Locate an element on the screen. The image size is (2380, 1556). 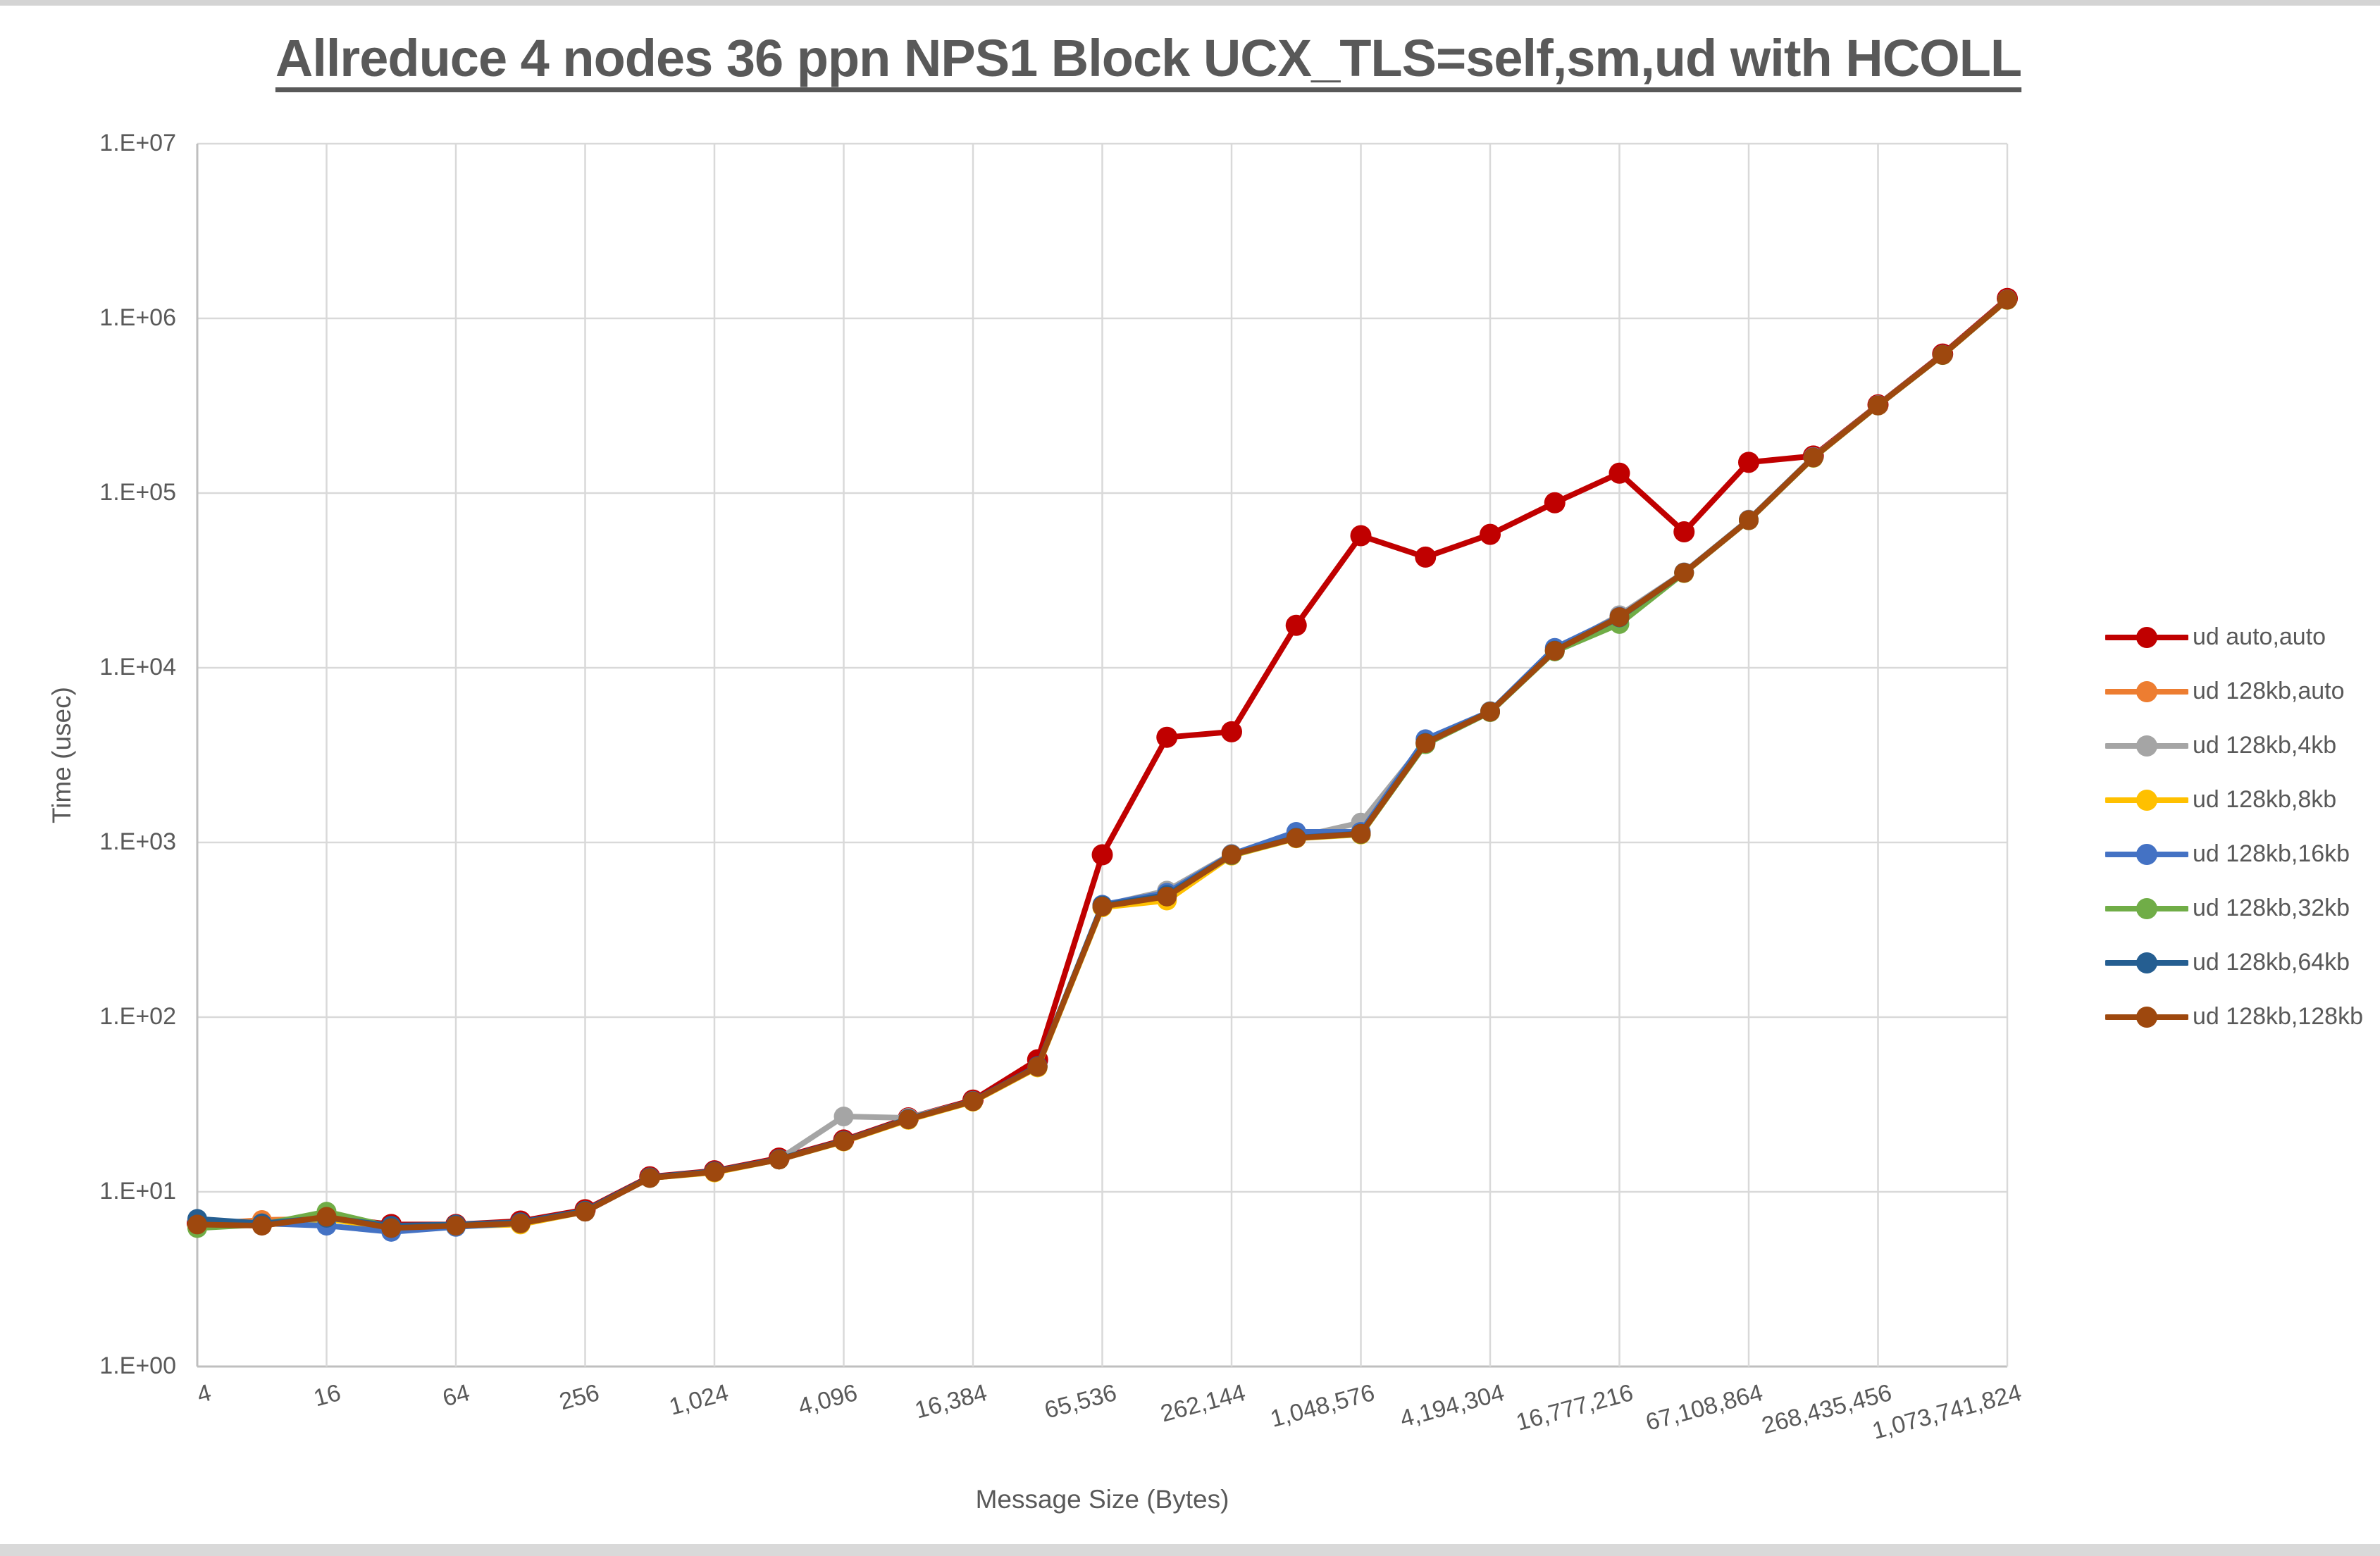
legend-label: ud 128kb,8kb is located at coordinates (2265, 799).